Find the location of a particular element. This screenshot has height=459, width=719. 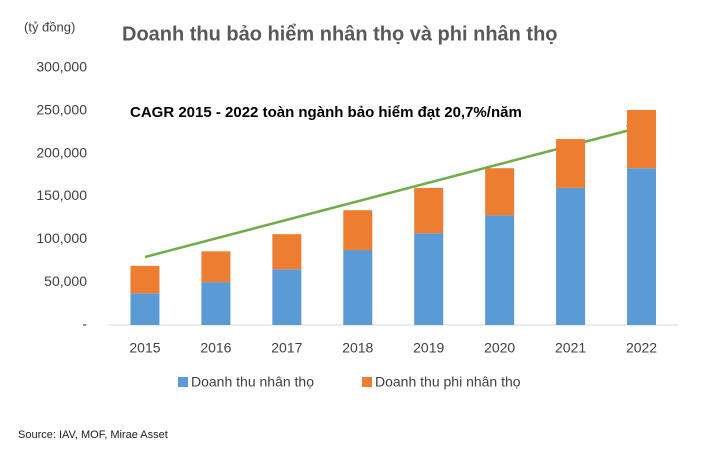

y-tick-label: 150,000 is located at coordinates (61, 195).